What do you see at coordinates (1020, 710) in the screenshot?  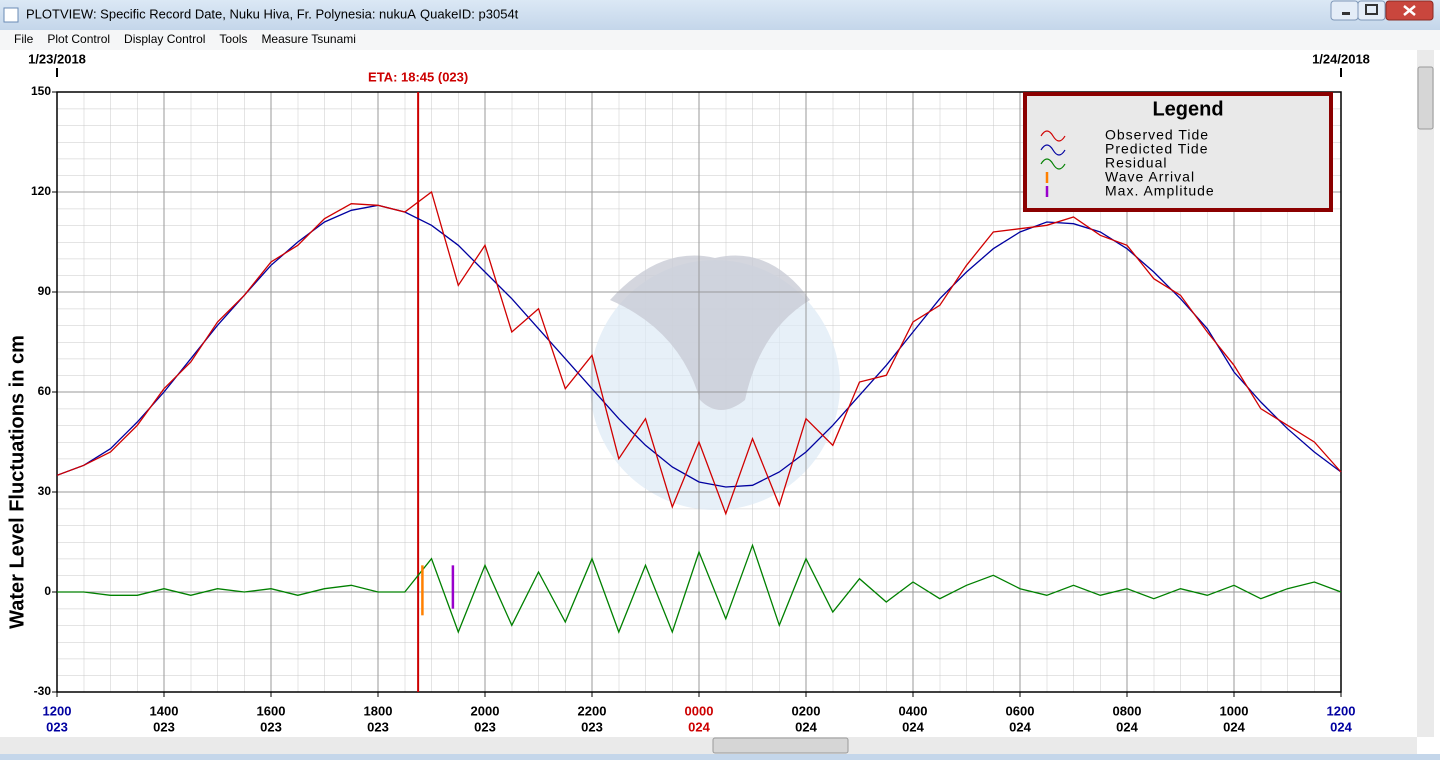 I see `x-tick-label: 0600` at bounding box center [1020, 710].